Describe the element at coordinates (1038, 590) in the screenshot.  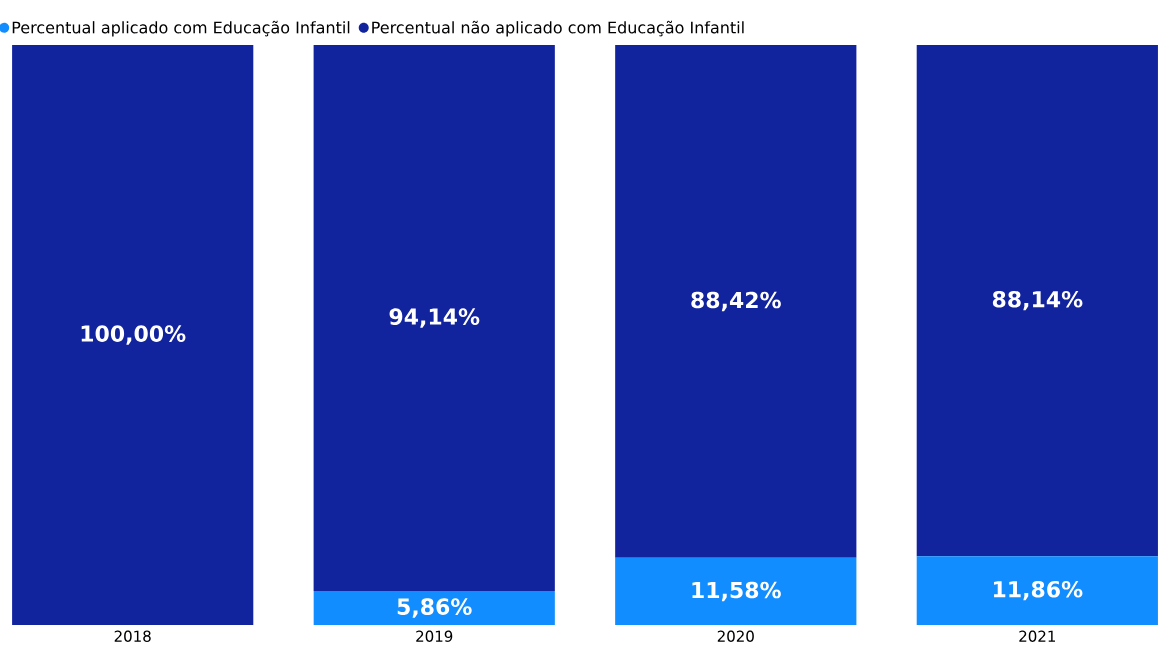
I see `data-label: 11,86%` at that location.